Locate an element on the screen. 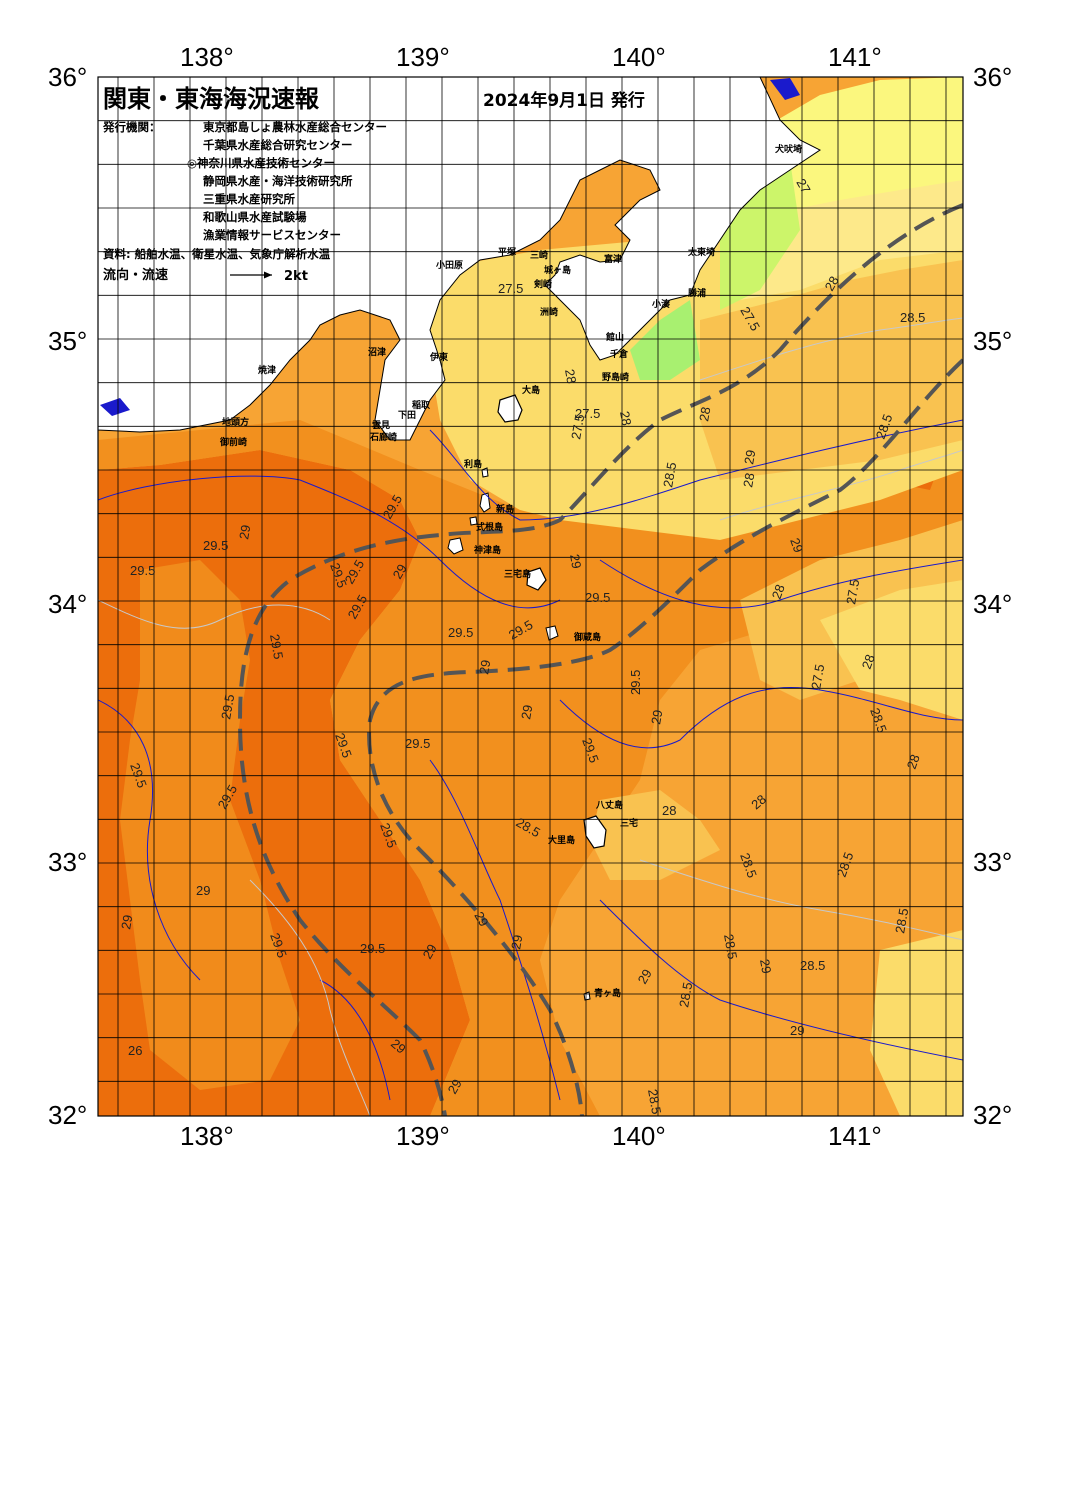  lat-label-right: 32° is located at coordinates (992, 1115).